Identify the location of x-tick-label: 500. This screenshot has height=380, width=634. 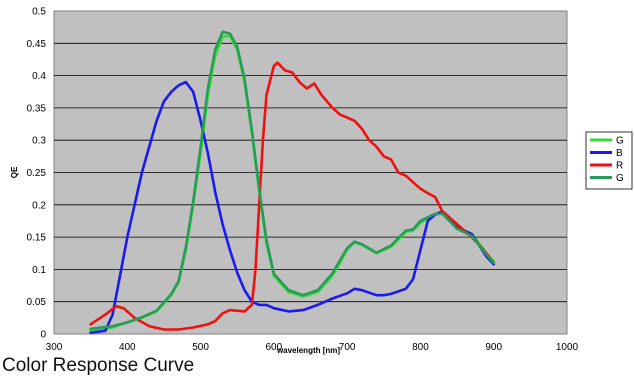
(200, 347).